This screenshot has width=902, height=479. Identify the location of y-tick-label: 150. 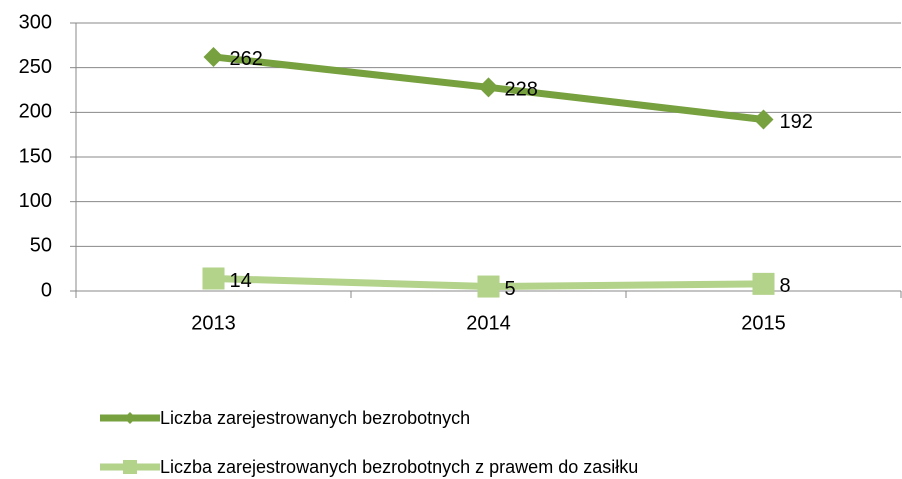
(35, 156).